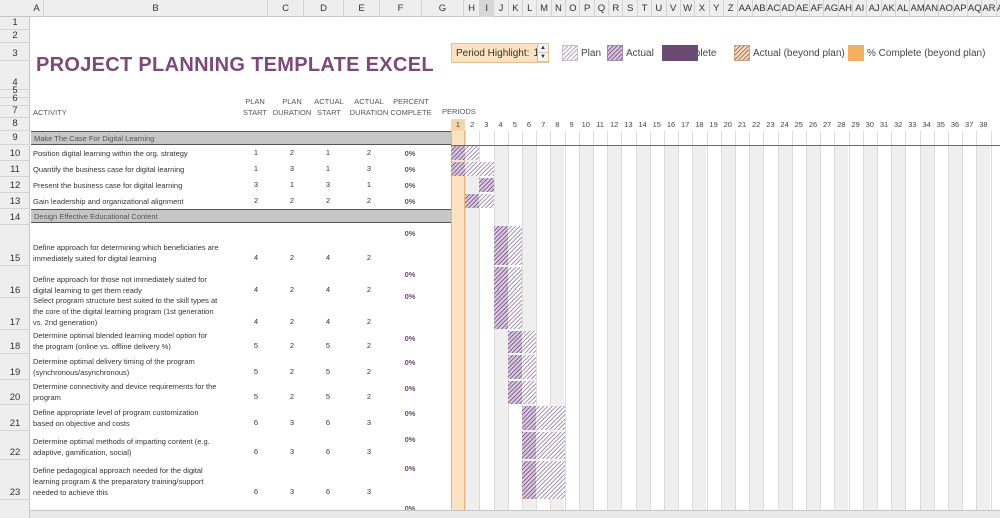 This screenshot has height=518, width=1000. I want to click on row-header-21: 21, so click(15, 418).